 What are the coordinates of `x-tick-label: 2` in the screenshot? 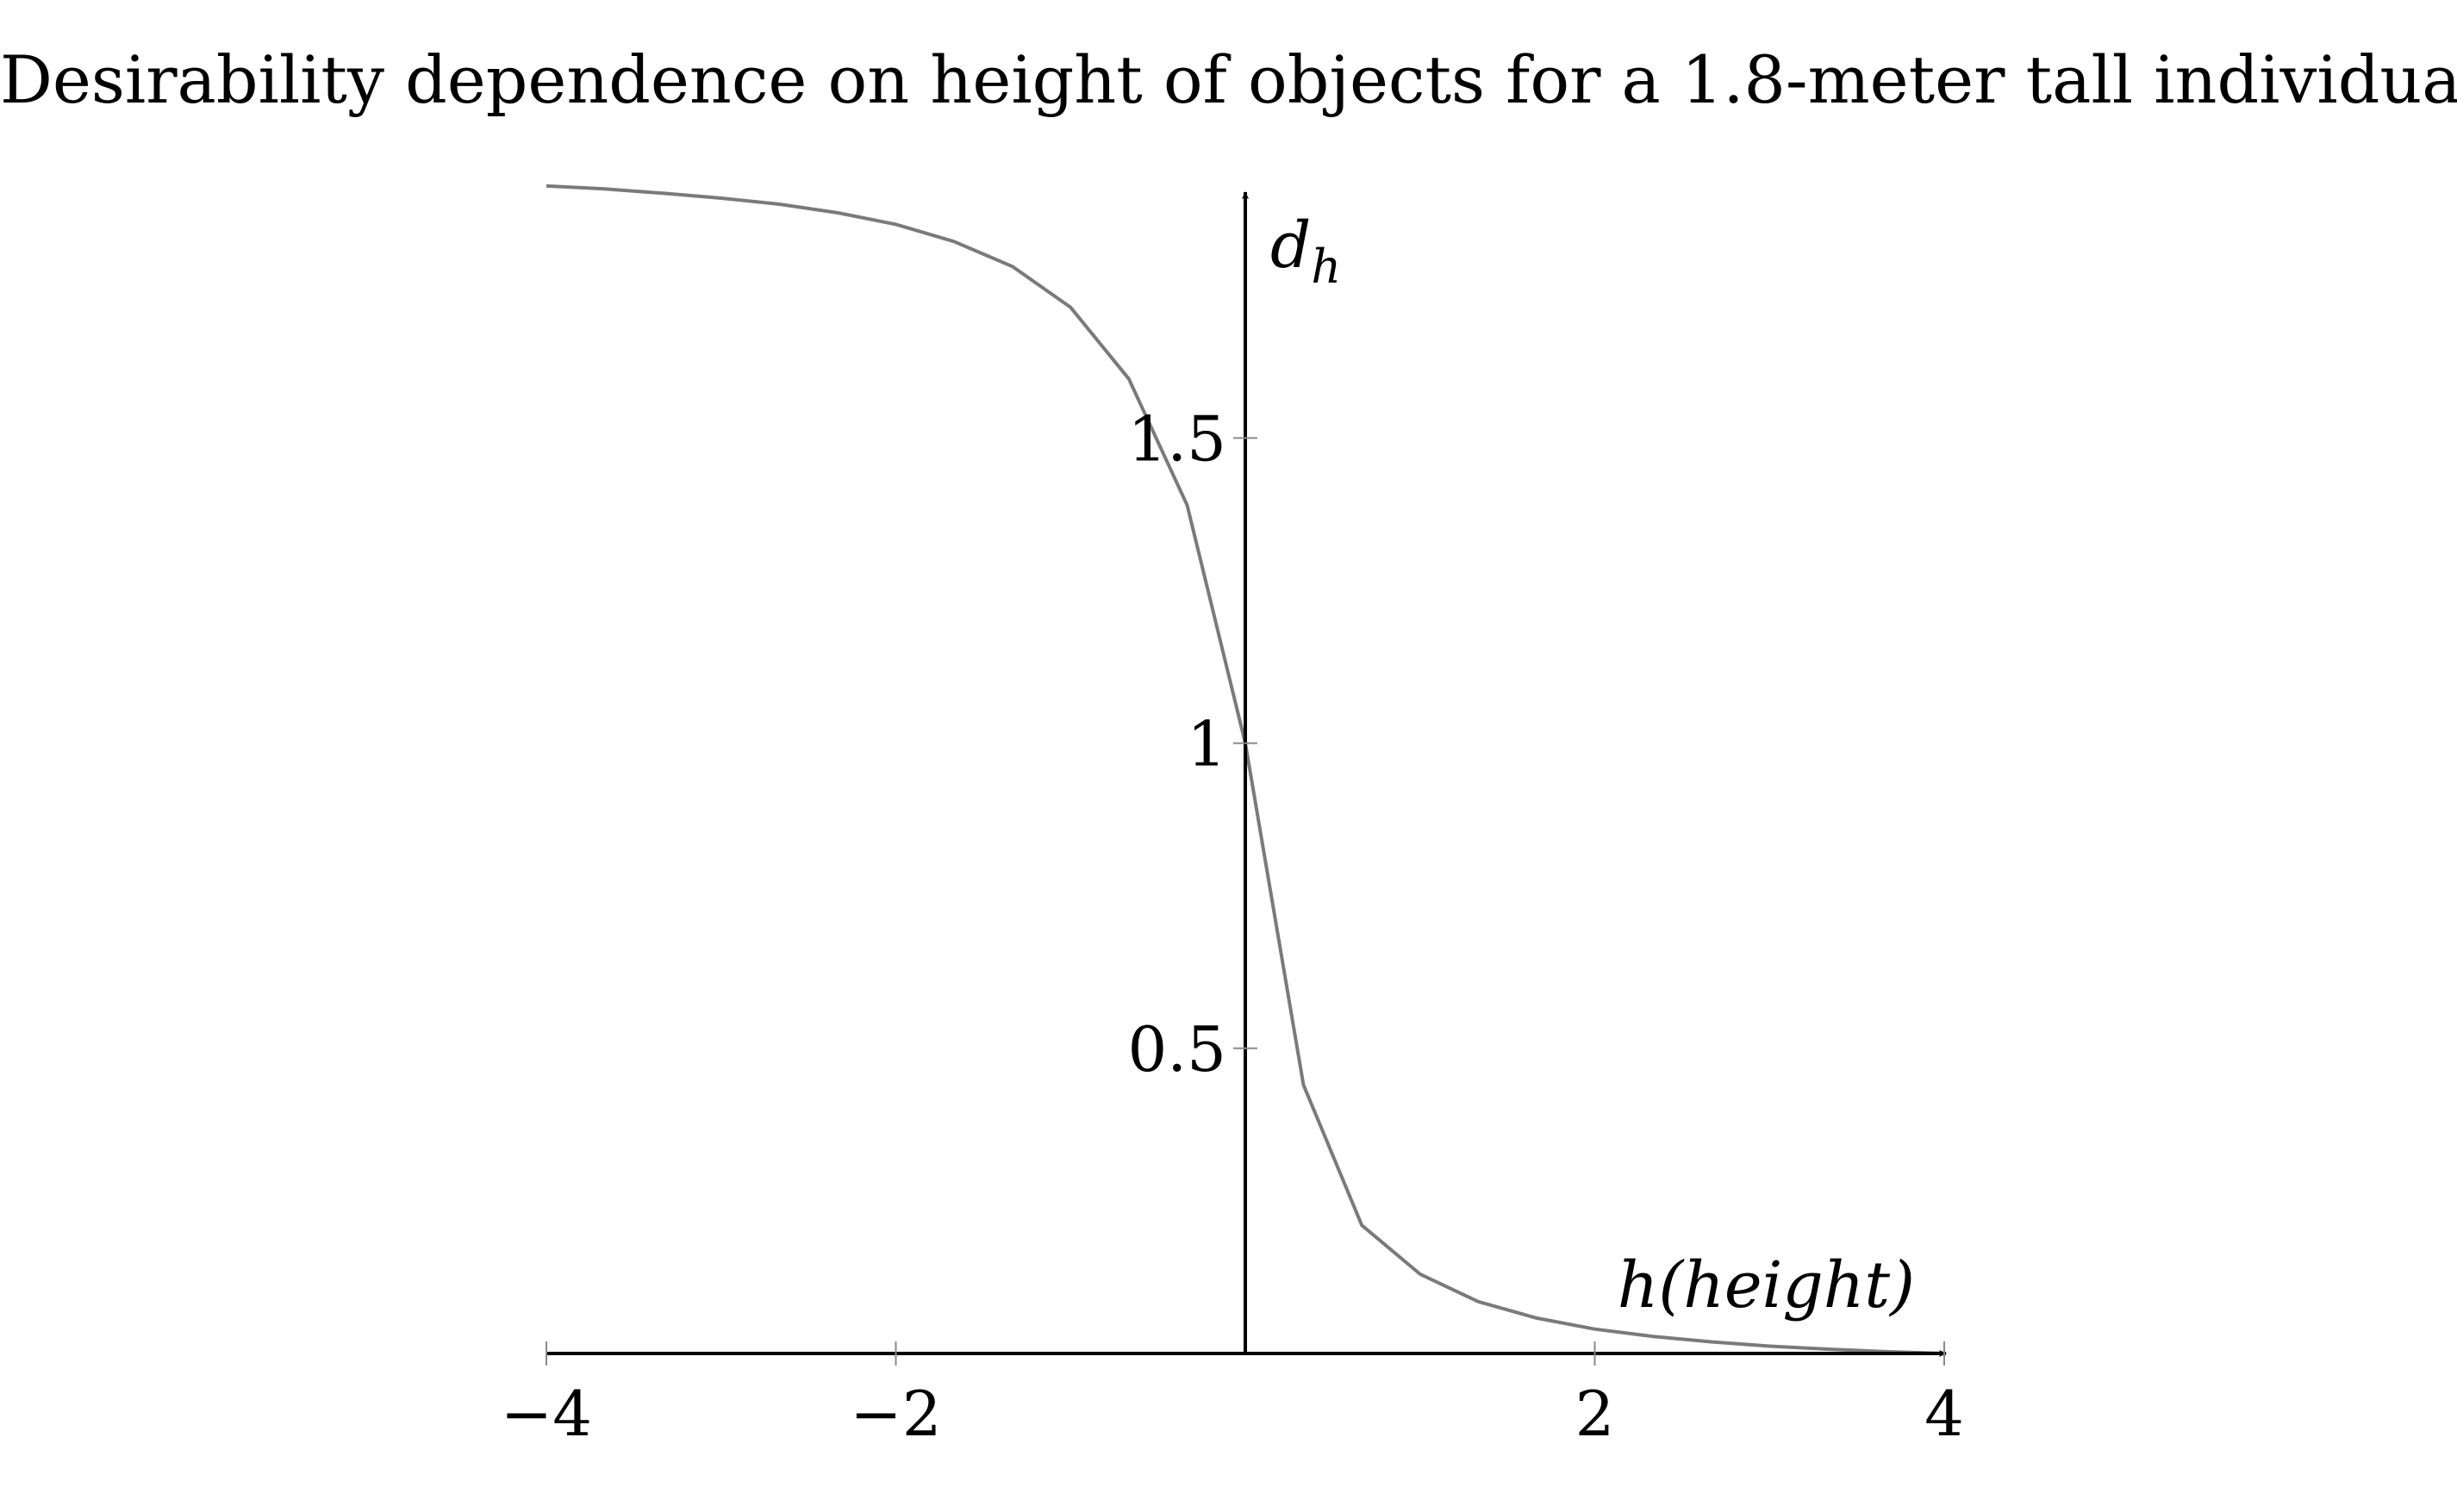 It's located at (1595, 1414).